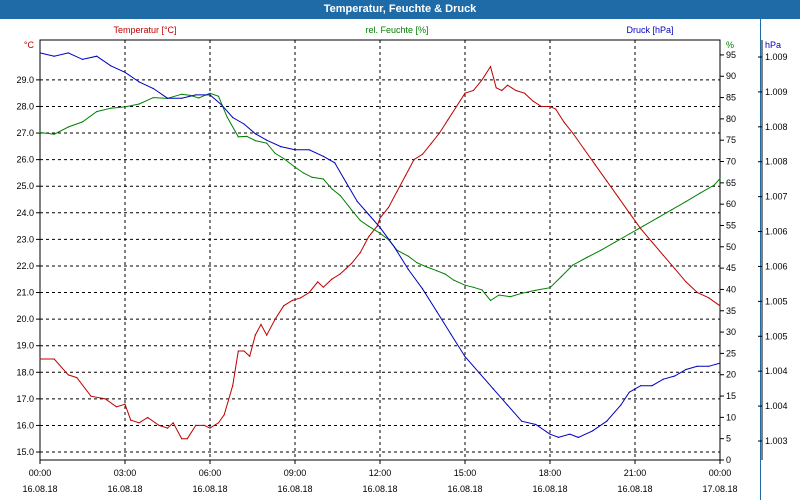 The image size is (800, 500). What do you see at coordinates (731, 247) in the screenshot?
I see `humidity-tick-label: 50` at bounding box center [731, 247].